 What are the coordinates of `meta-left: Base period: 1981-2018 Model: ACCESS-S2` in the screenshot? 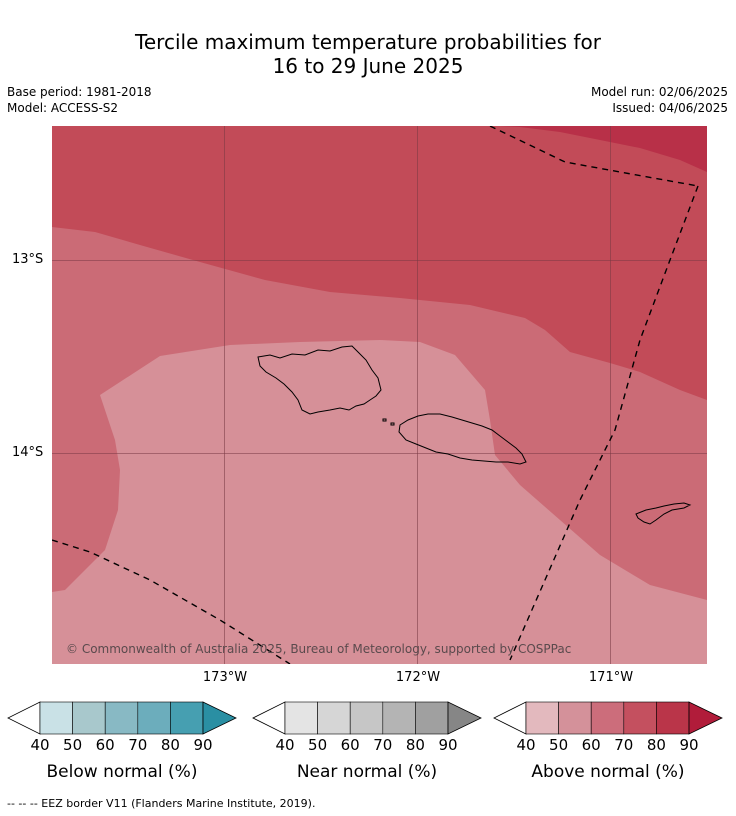 It's located at (79, 100).